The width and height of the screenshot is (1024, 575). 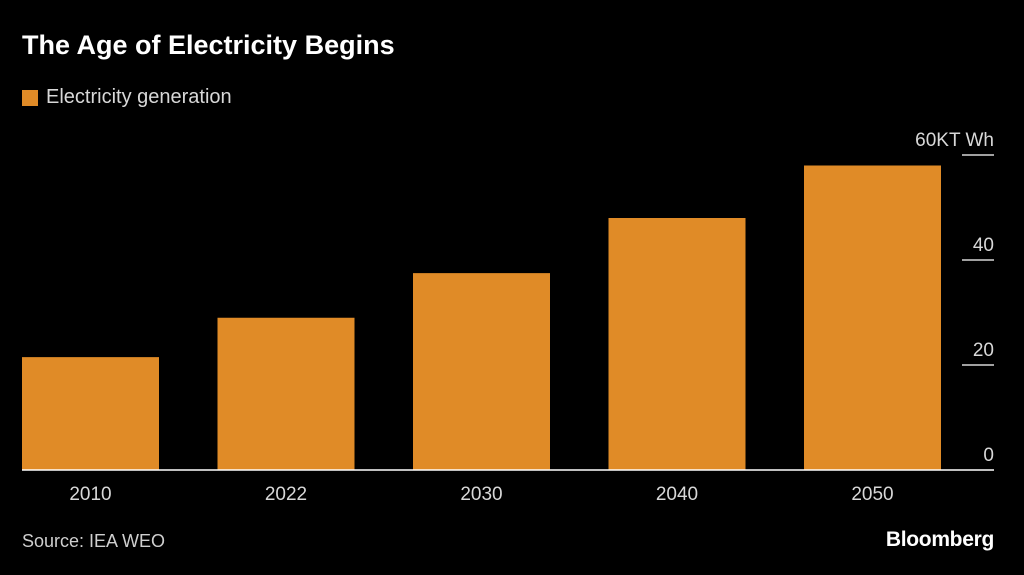 I want to click on legend-label: Electricity generation, so click(x=139, y=97).